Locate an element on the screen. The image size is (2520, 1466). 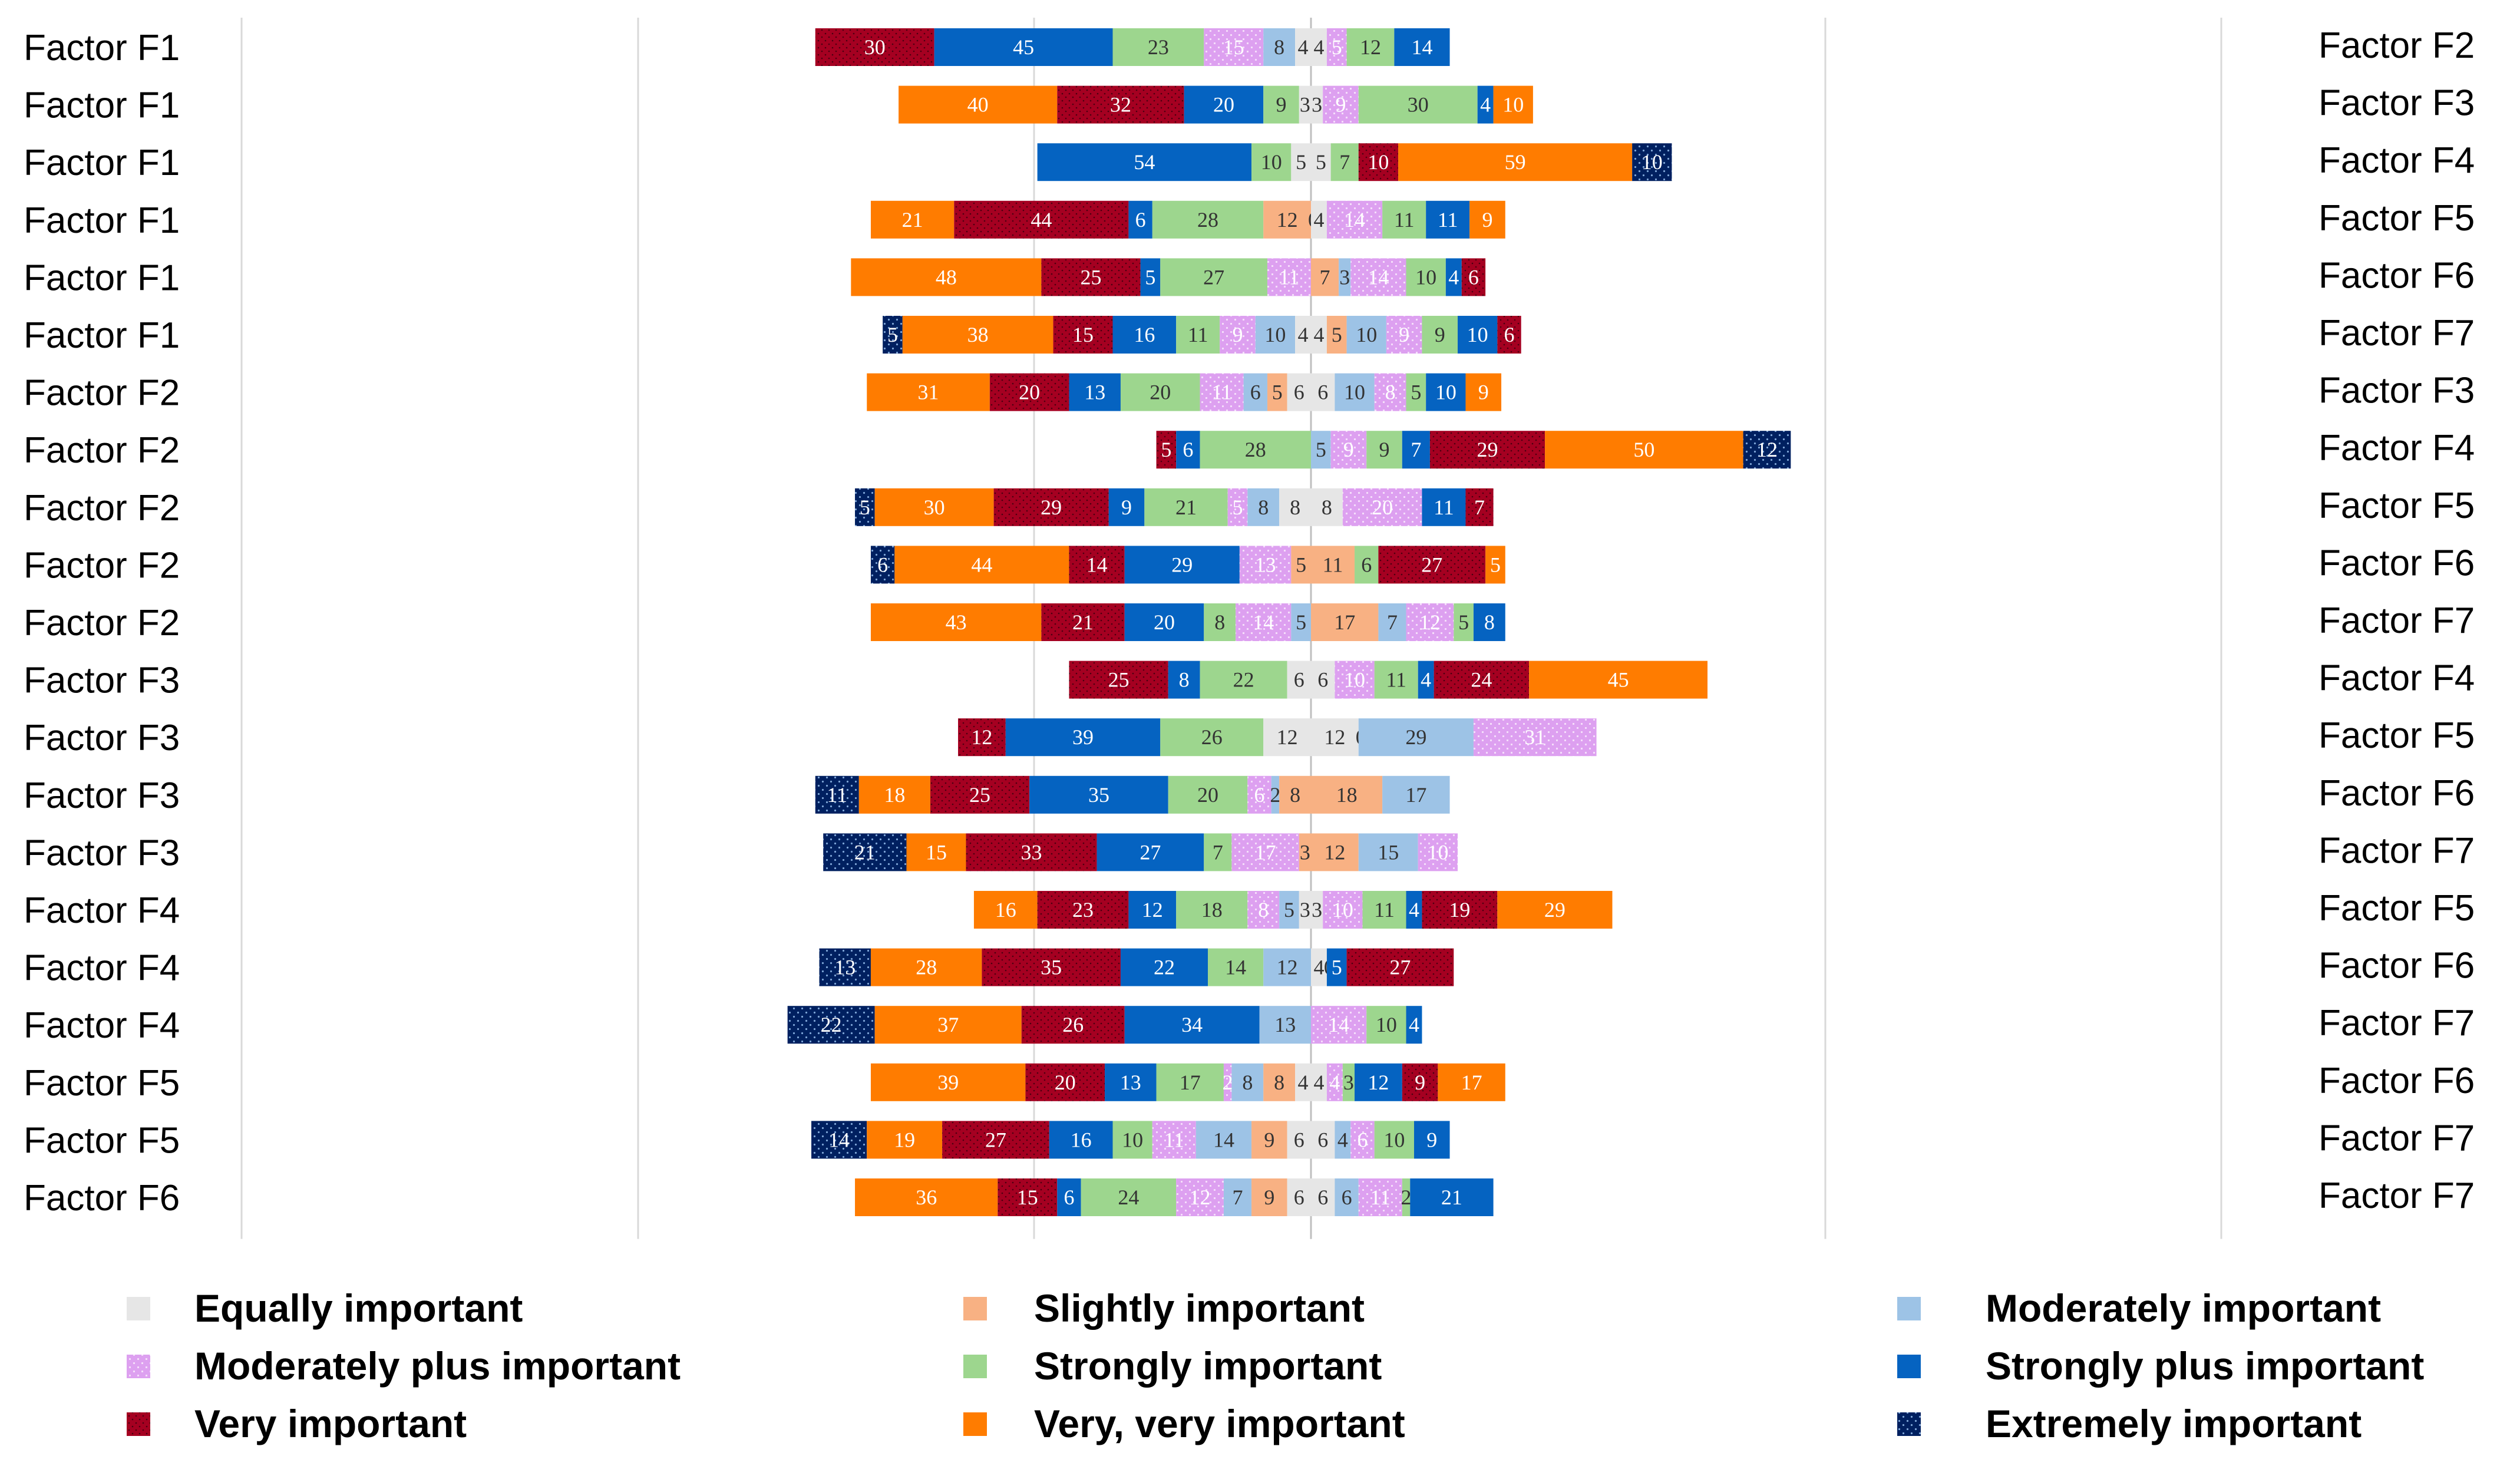
bar-value-label: 28 is located at coordinates (1207, 220).